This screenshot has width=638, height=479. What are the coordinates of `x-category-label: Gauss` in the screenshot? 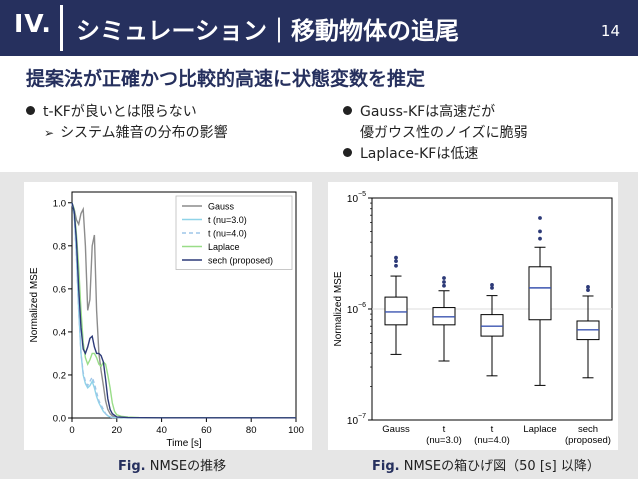 It's located at (396, 429).